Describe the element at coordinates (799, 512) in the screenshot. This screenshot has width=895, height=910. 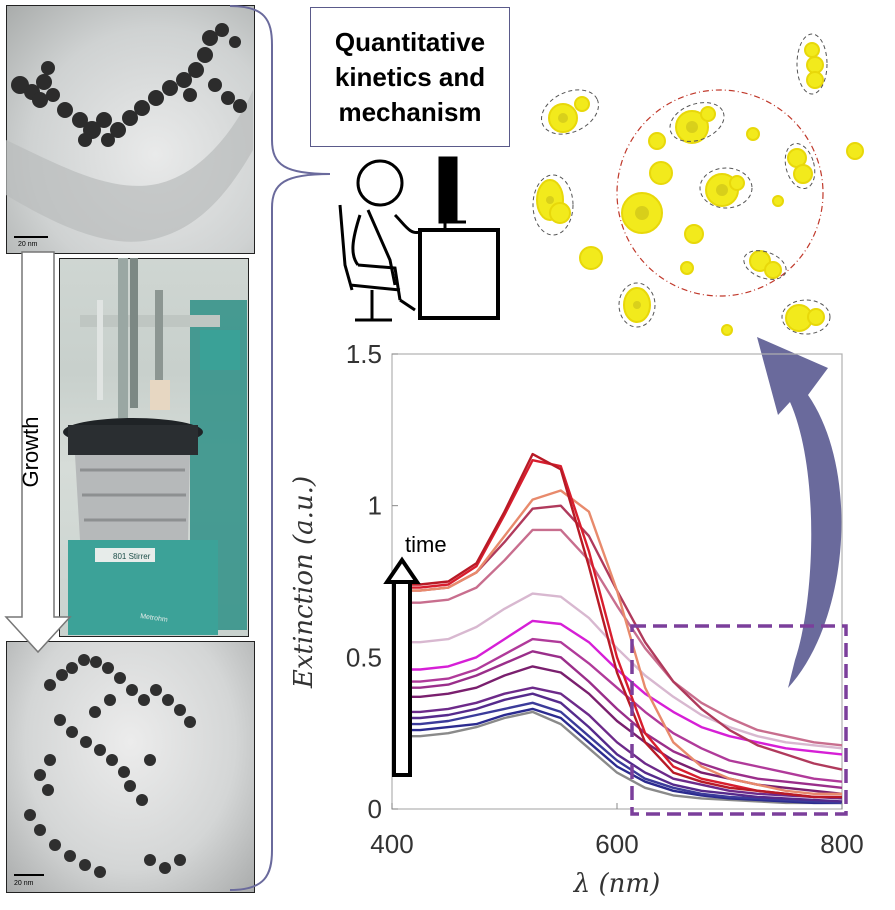
I see `curved-arrow` at that location.